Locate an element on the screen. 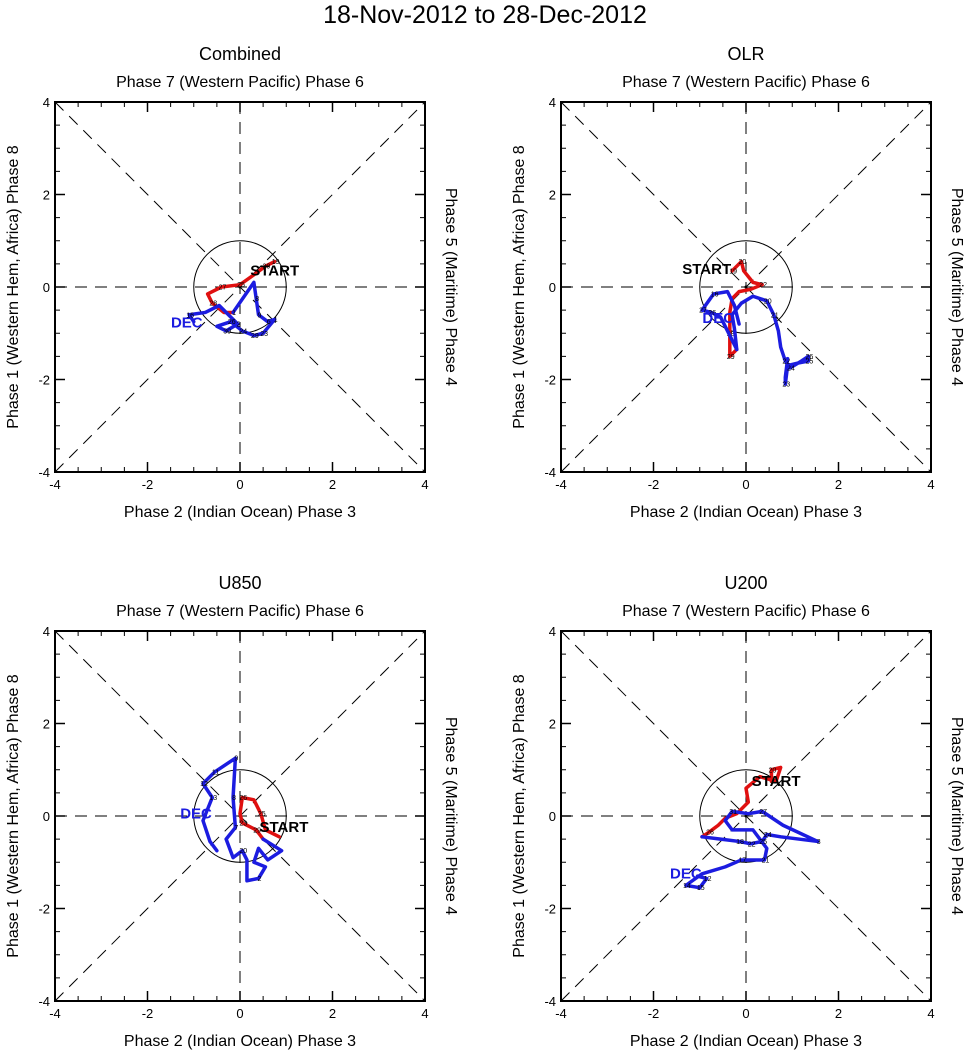 The height and width of the screenshot is (1055, 971). day-label: 29 is located at coordinates (731, 357).